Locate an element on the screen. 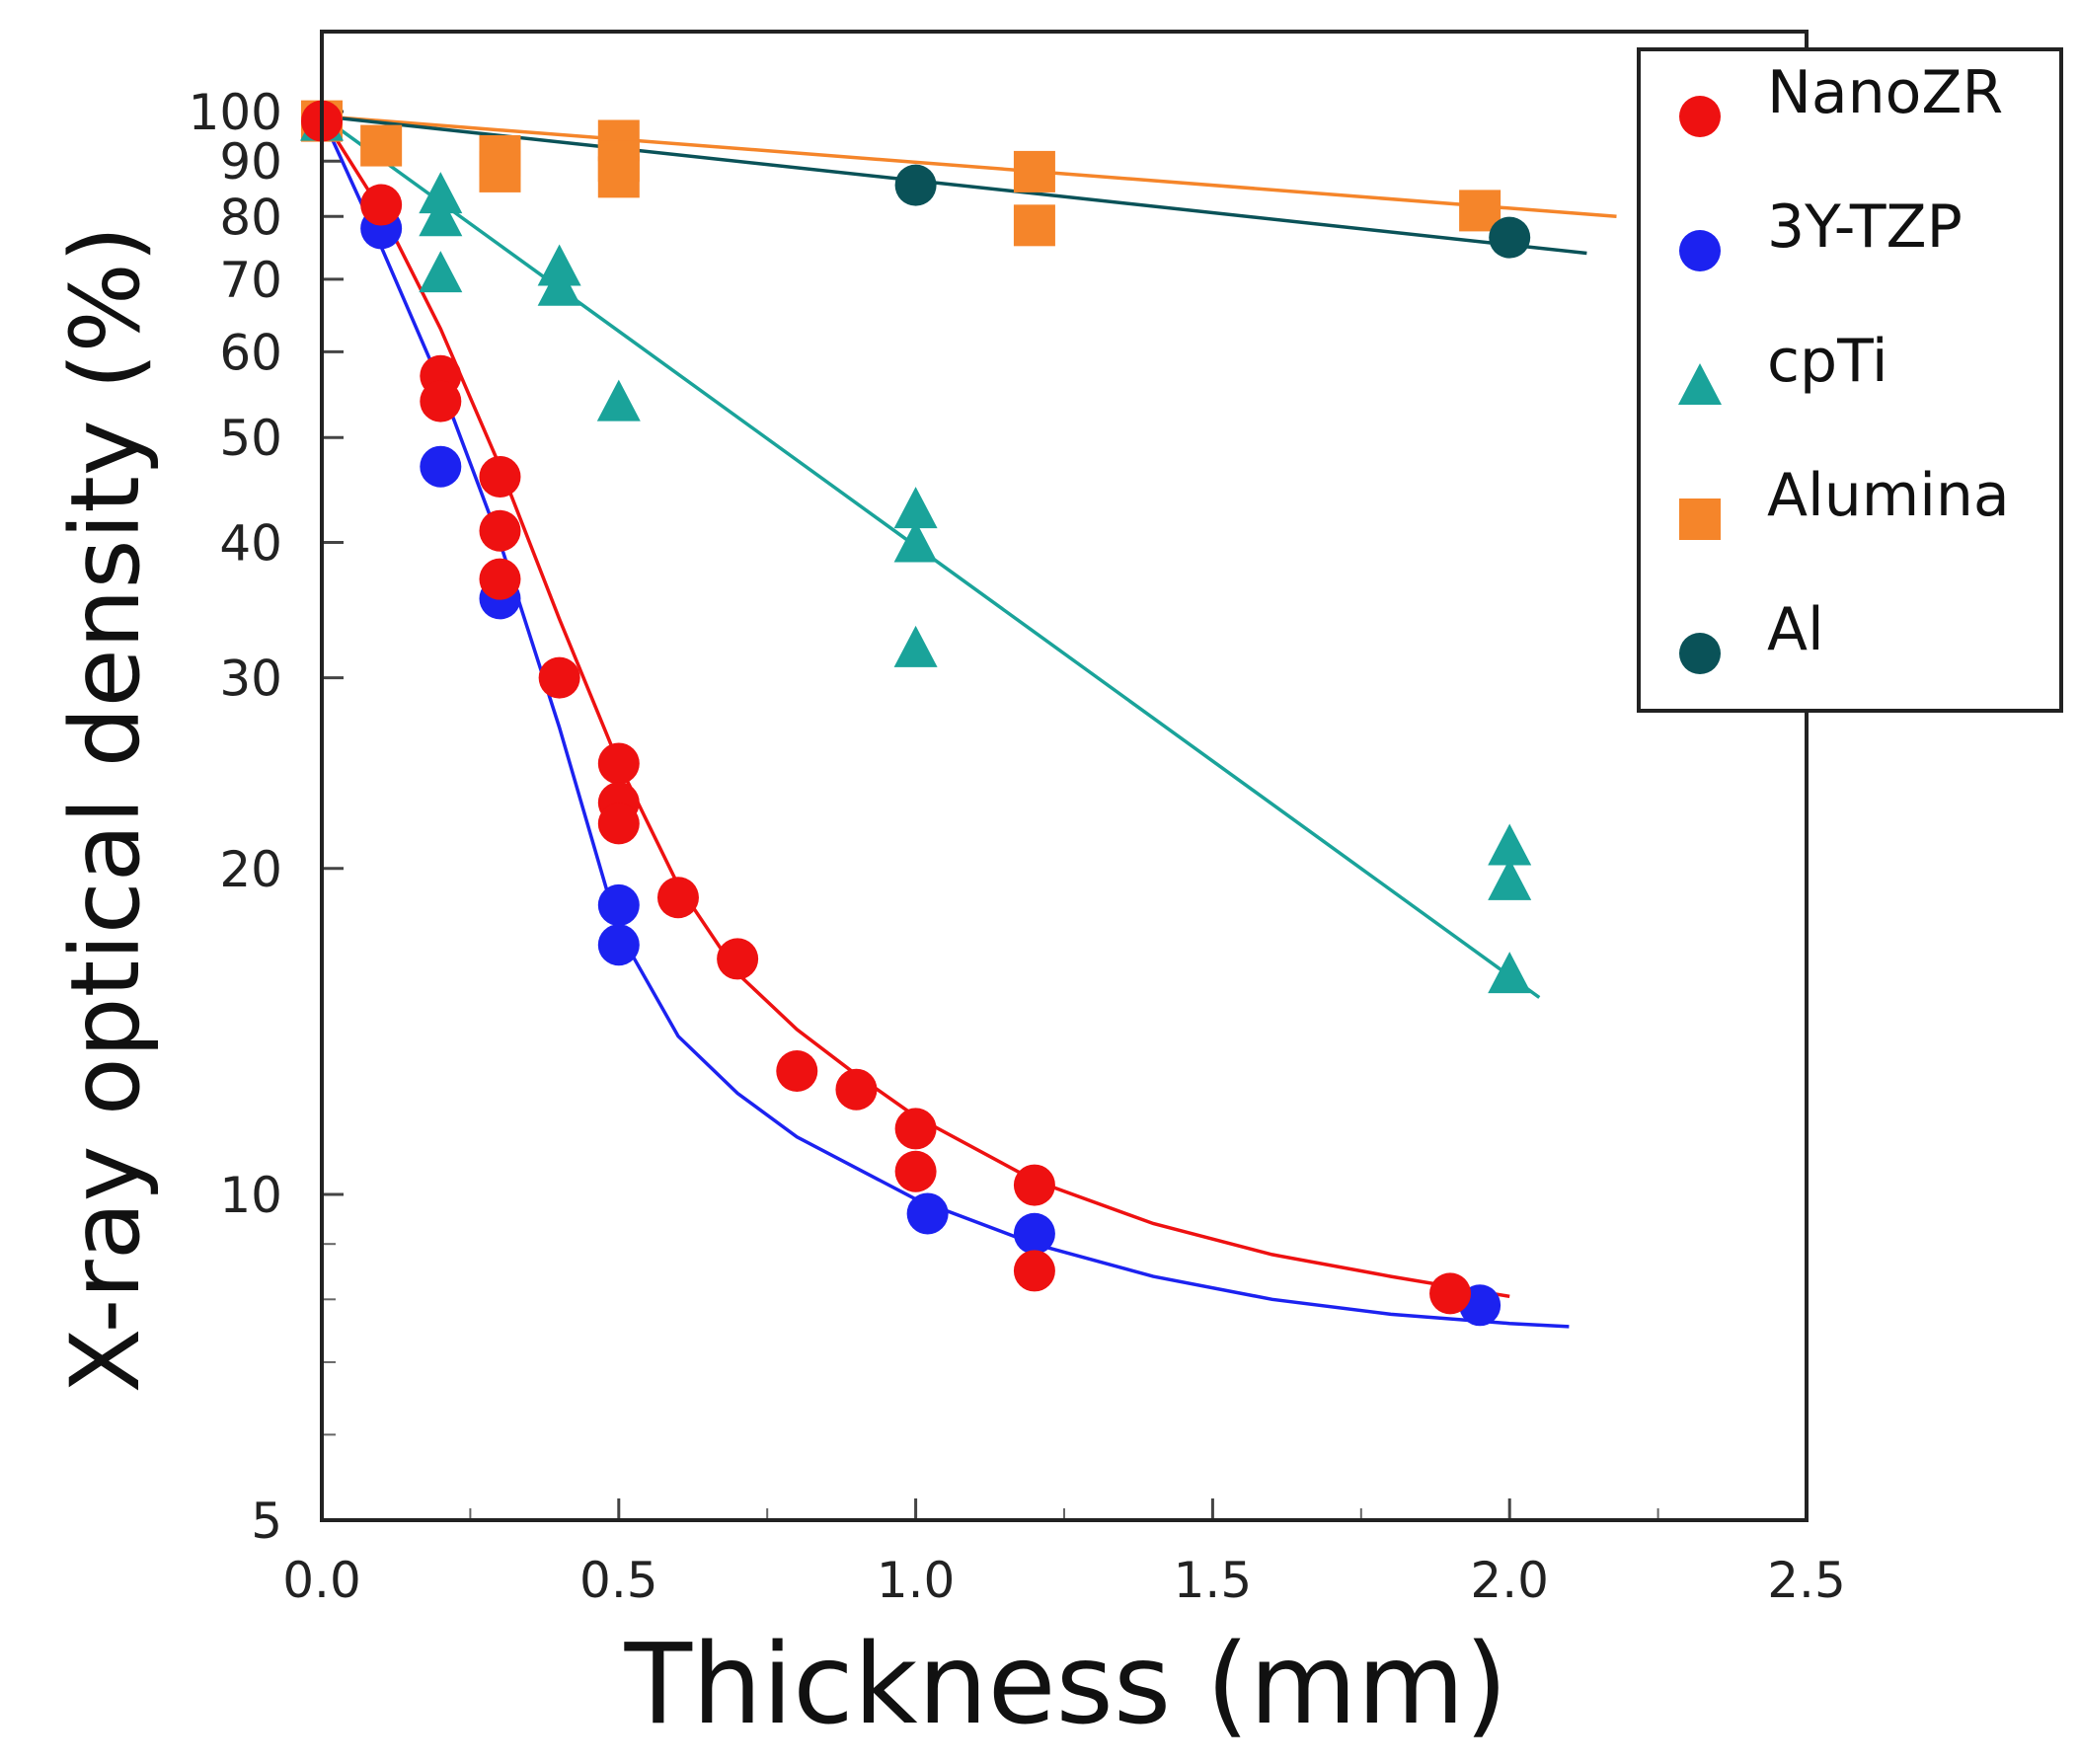 Image resolution: width=2079 pixels, height=1764 pixels. al-fit-line is located at coordinates (954, 185).